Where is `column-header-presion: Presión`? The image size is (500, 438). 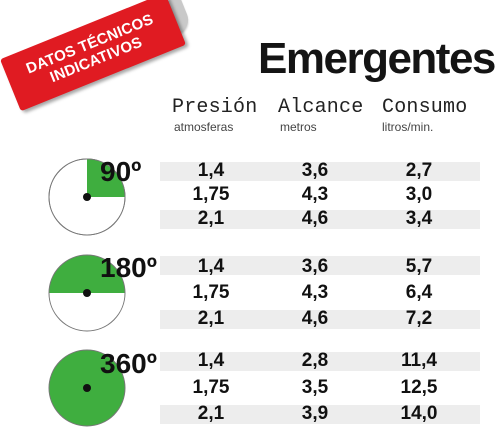 column-header-presion: Presión is located at coordinates (215, 107).